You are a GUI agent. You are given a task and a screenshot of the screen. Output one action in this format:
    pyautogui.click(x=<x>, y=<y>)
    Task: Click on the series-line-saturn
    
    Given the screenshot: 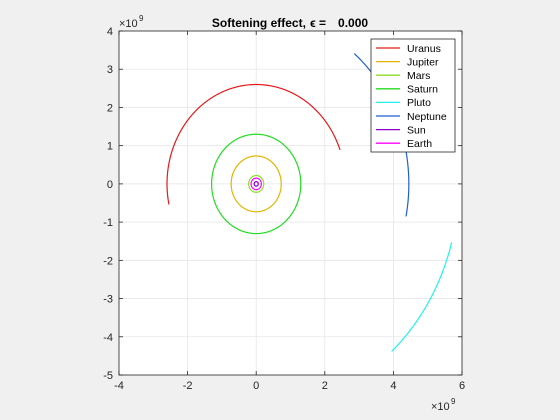 What is the action you would take?
    pyautogui.click(x=256, y=184)
    